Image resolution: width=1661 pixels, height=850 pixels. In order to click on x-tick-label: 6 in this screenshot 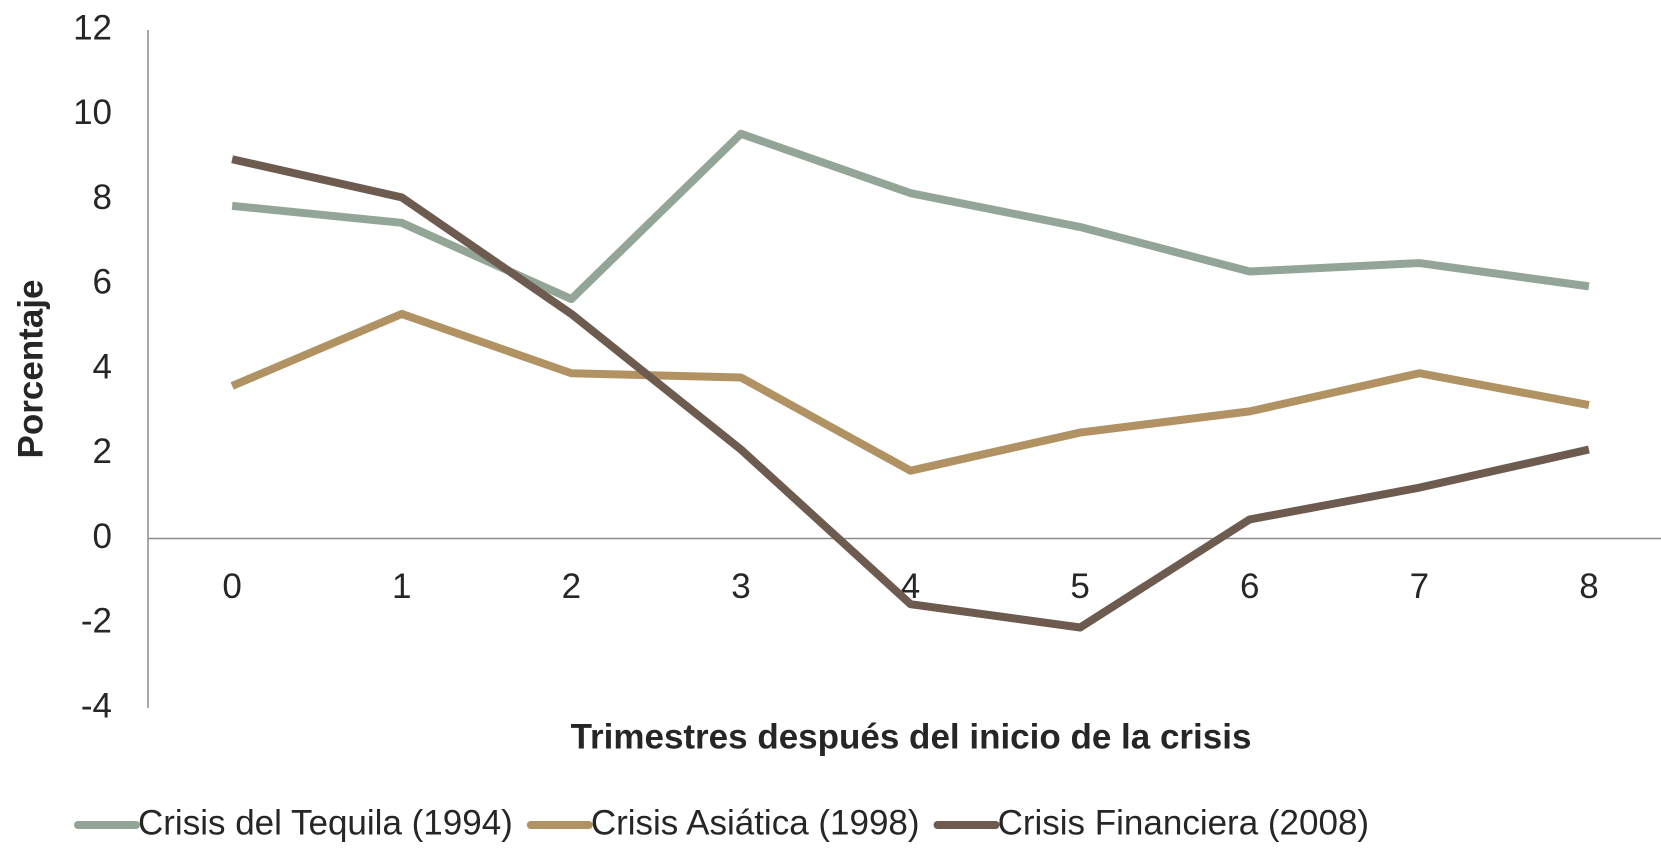, I will do `click(1249, 586)`.